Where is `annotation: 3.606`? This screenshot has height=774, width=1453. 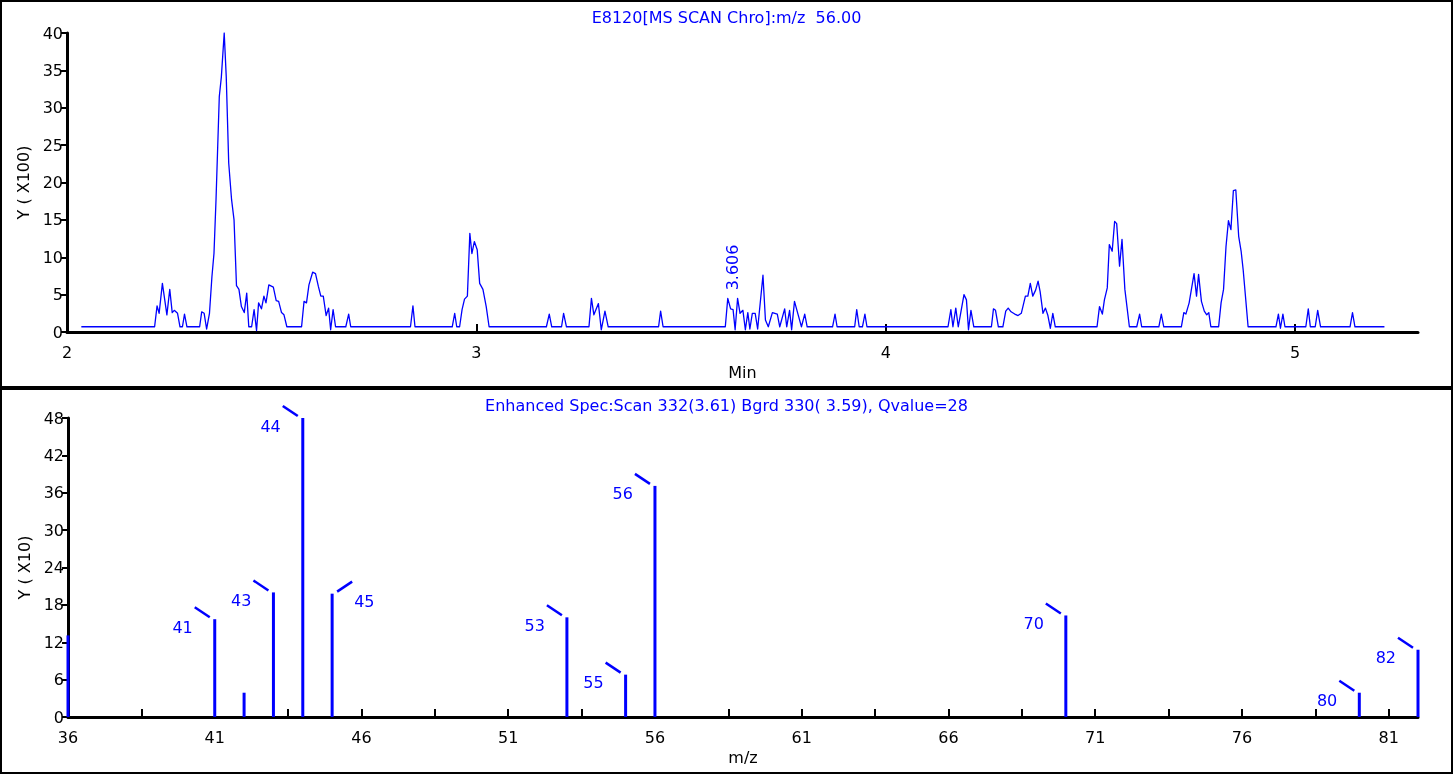 annotation: 3.606 is located at coordinates (732, 267).